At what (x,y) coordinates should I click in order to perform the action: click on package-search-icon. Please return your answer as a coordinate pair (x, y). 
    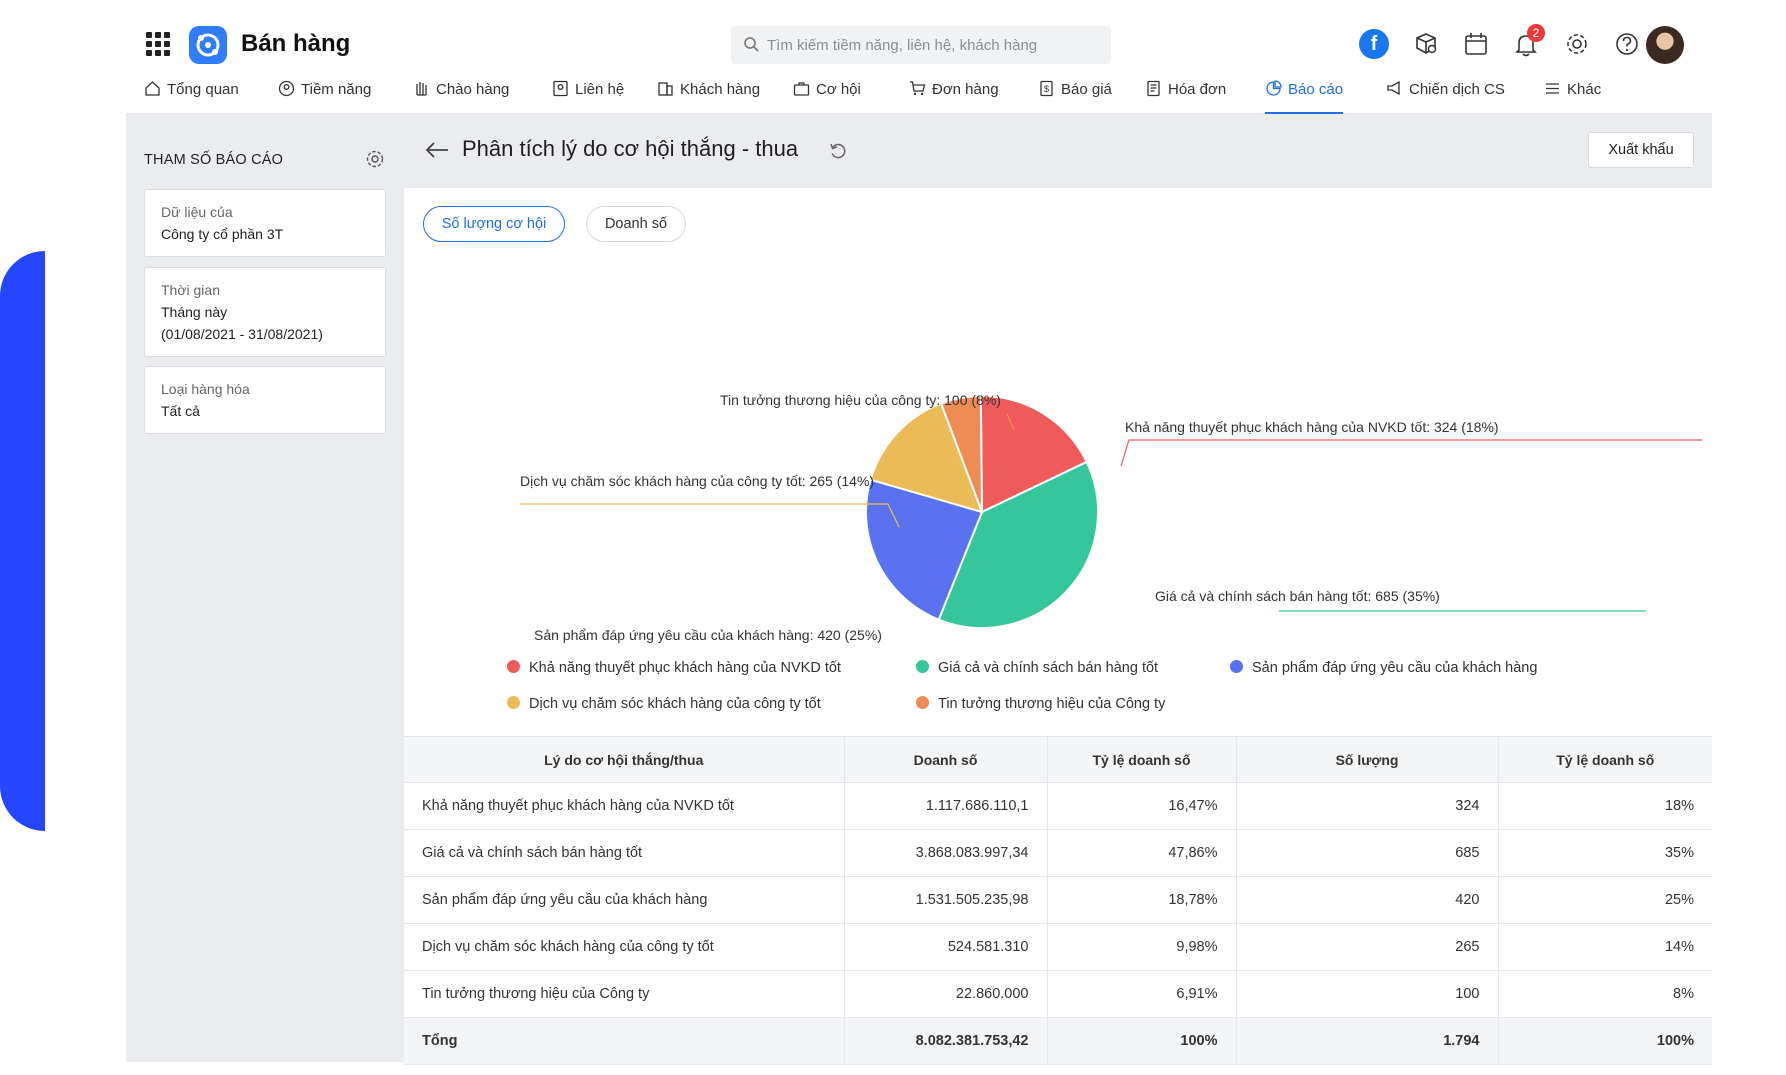
    Looking at the image, I should click on (1426, 44).